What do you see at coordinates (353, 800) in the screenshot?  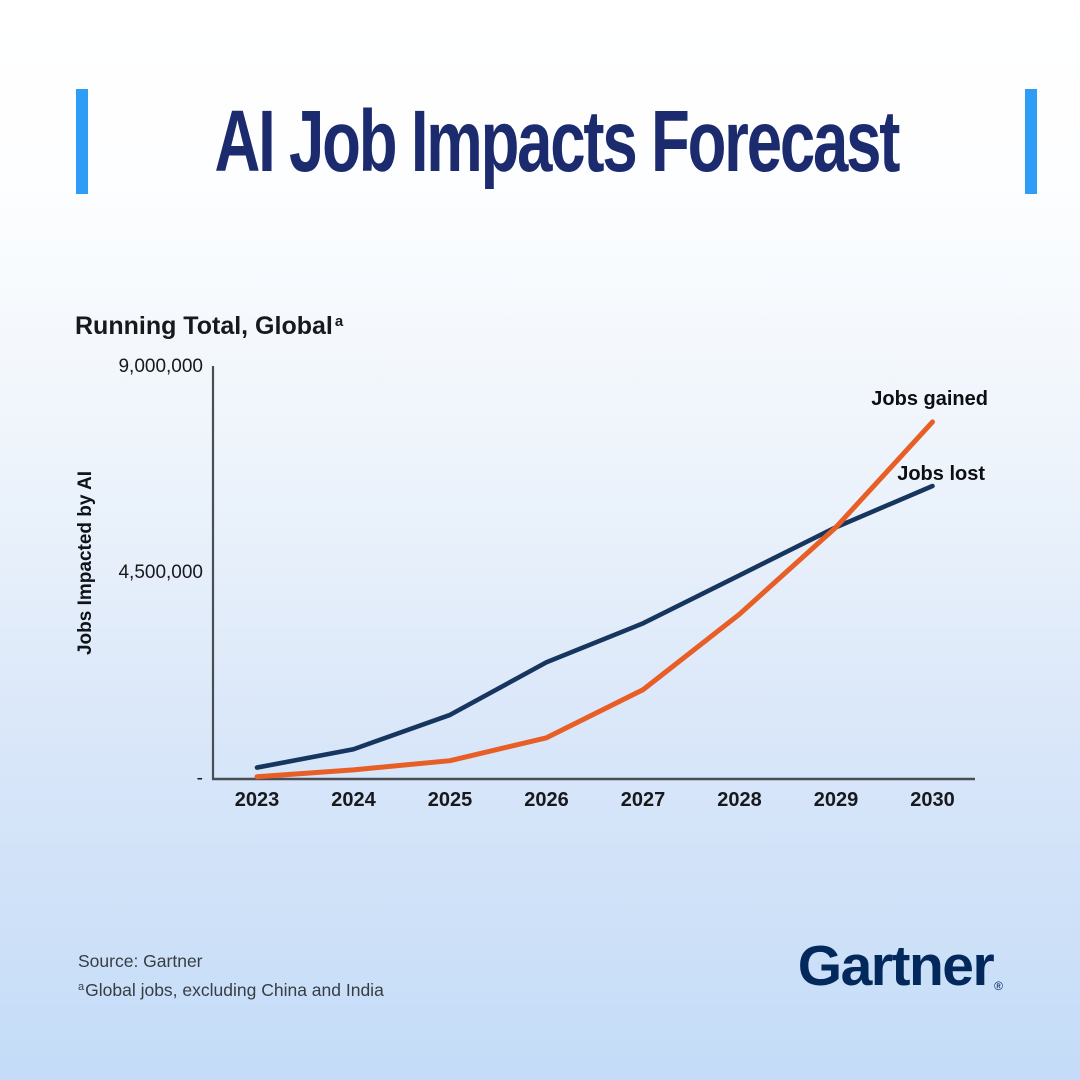 I see `x-axis-label: 2024` at bounding box center [353, 800].